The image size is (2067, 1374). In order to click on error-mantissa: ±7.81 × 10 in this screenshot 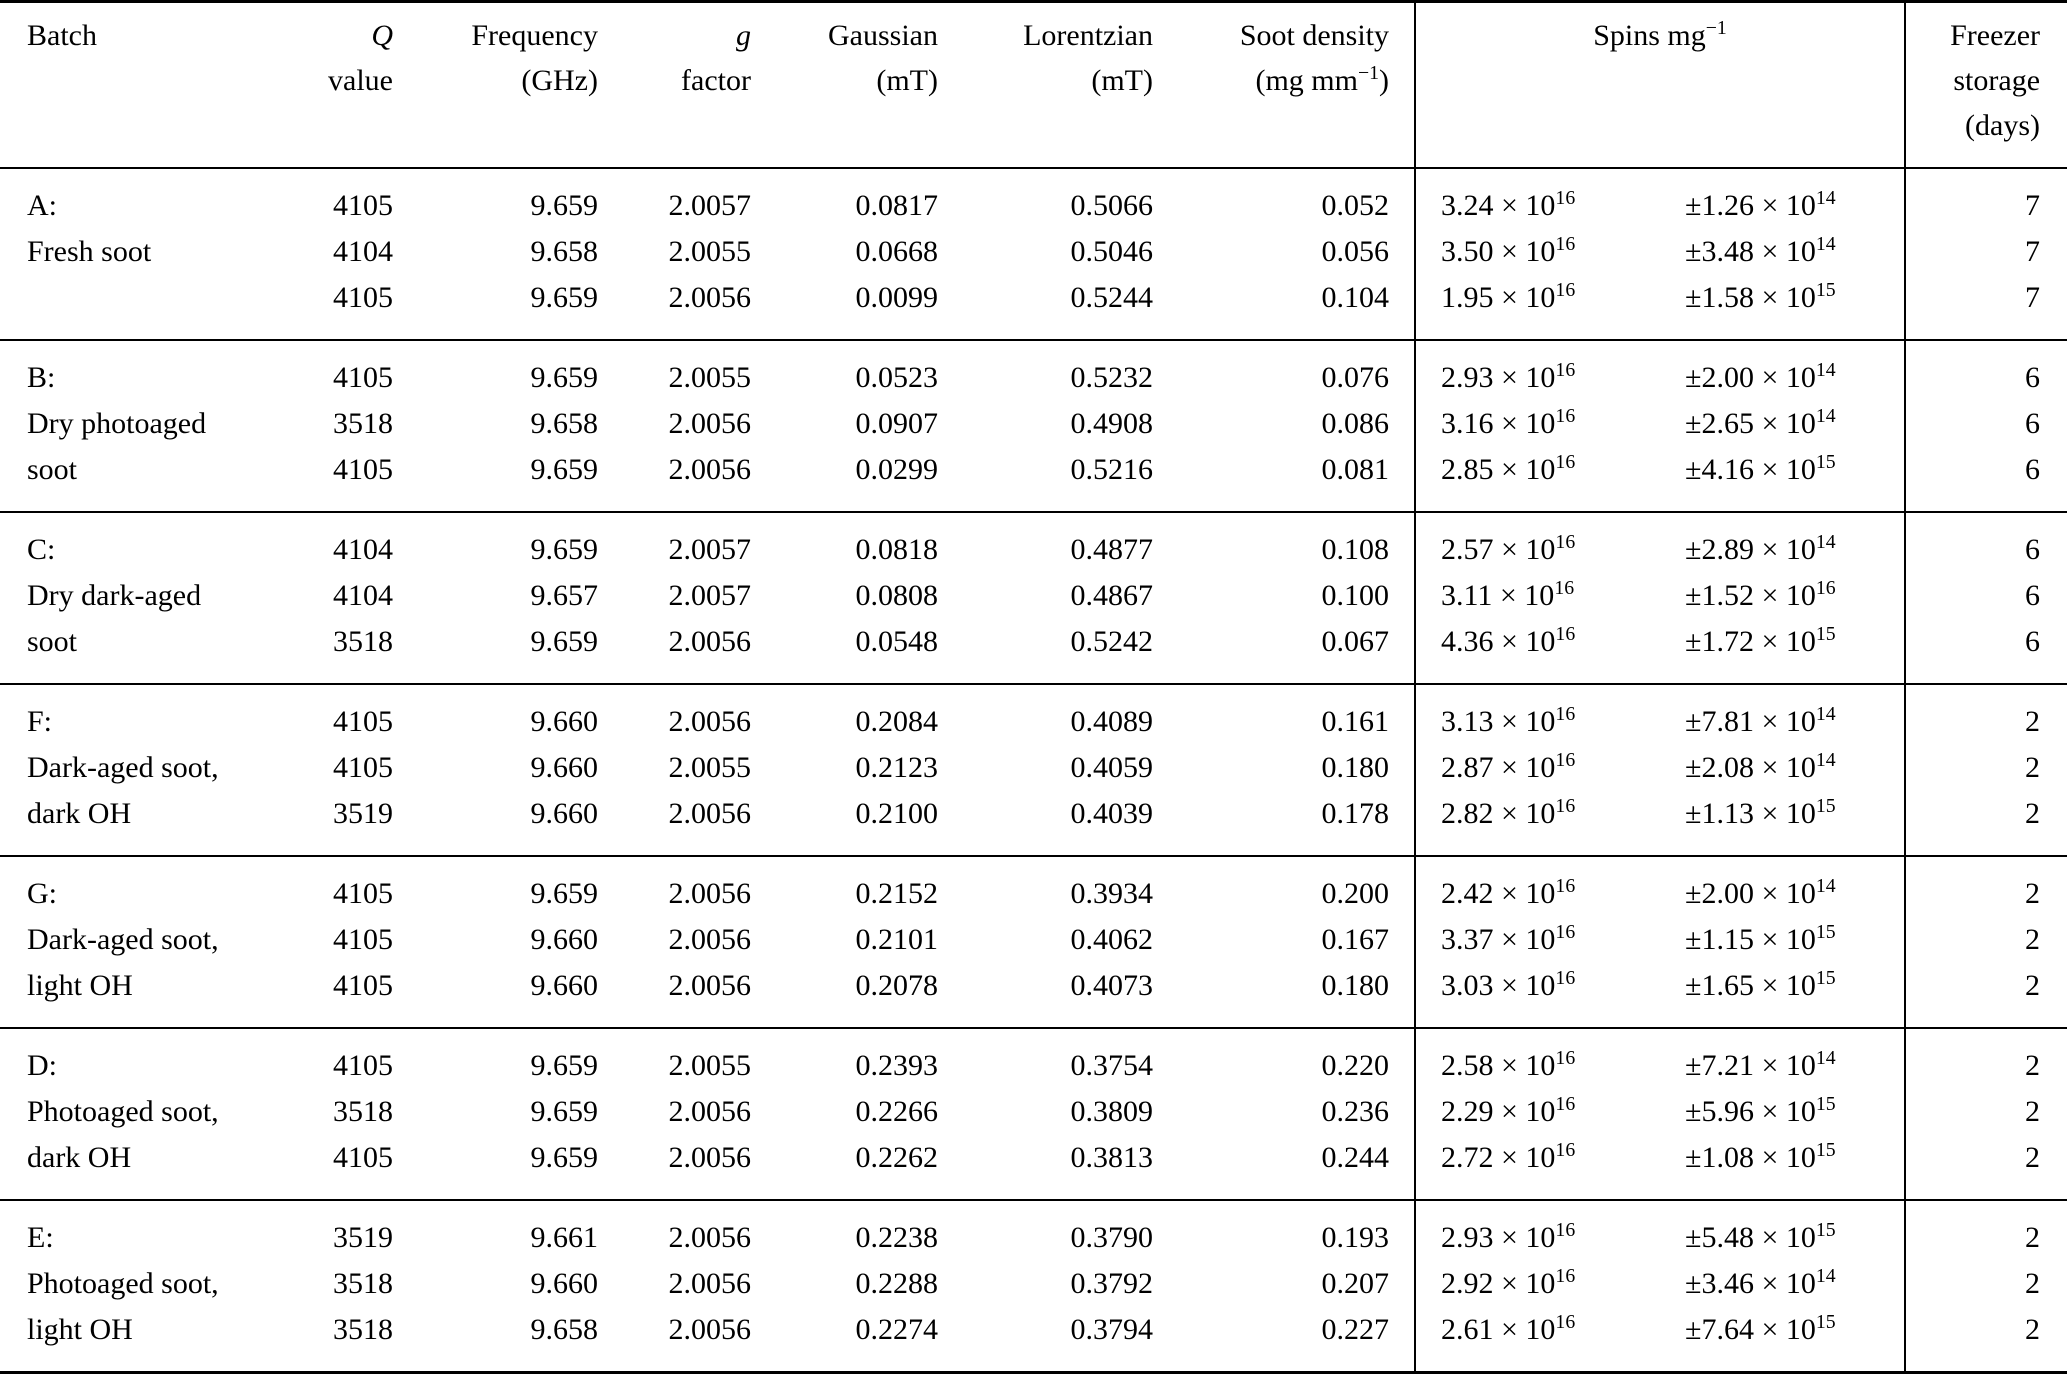, I will do `click(1750, 721)`.